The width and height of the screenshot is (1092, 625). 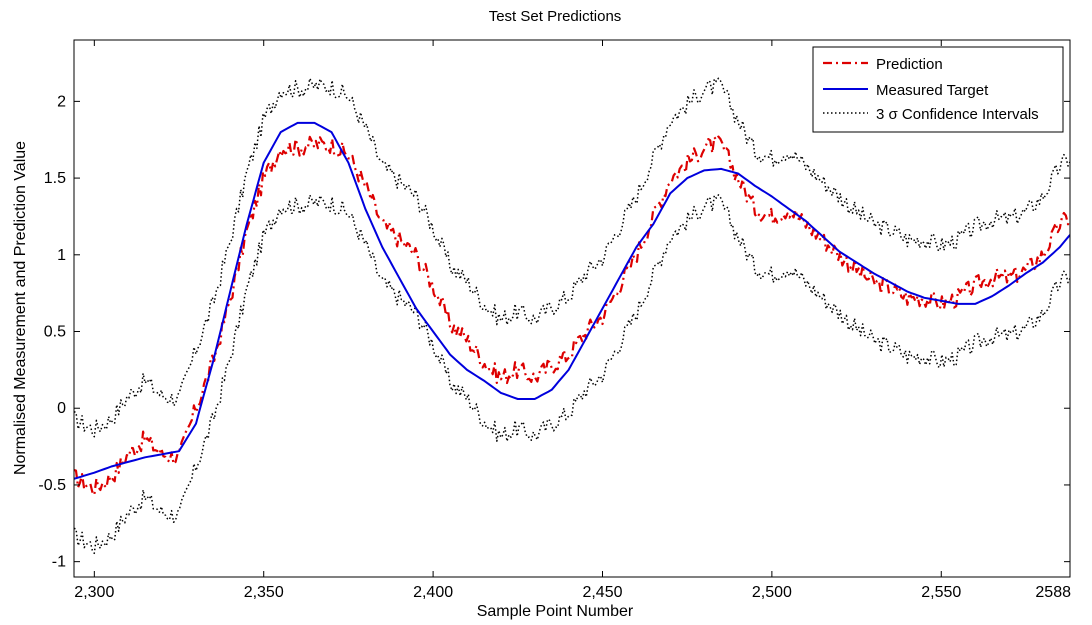 I want to click on y-tick-label: 0.5, so click(x=55, y=332).